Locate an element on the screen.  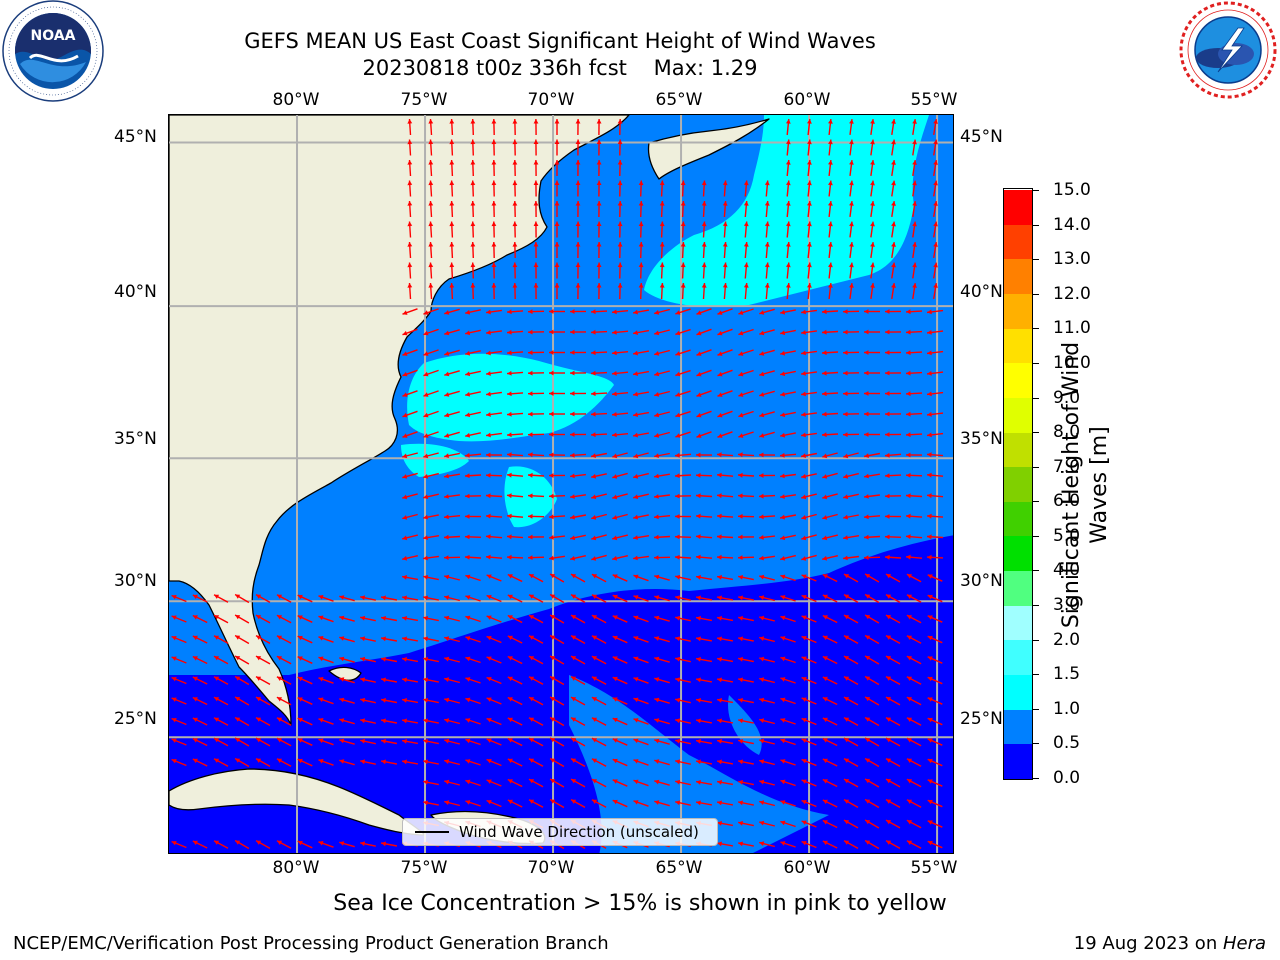
legend-line-swatch is located at coordinates (432, 832).